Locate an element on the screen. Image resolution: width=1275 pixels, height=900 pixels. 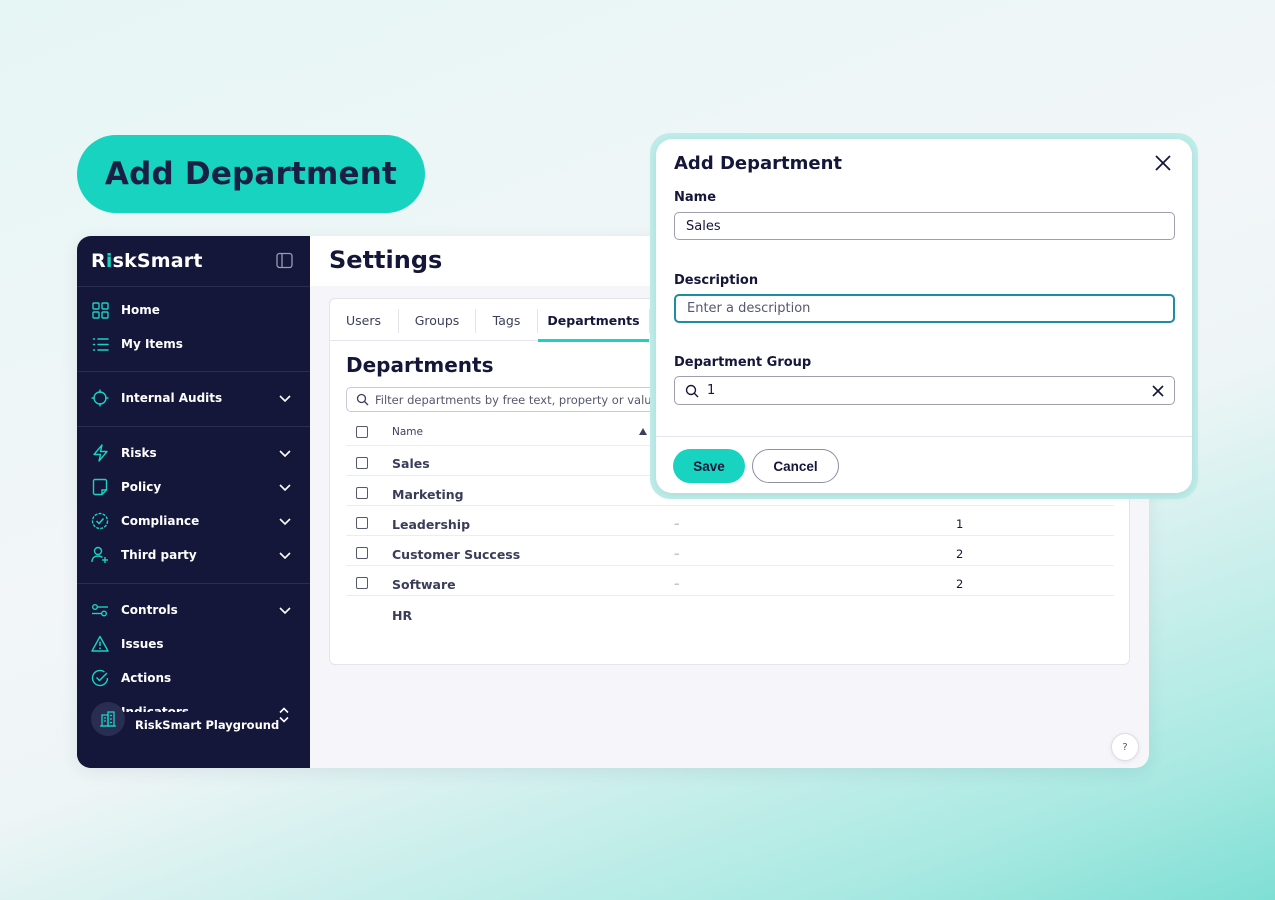
department-name: Marketing is located at coordinates (428, 494).